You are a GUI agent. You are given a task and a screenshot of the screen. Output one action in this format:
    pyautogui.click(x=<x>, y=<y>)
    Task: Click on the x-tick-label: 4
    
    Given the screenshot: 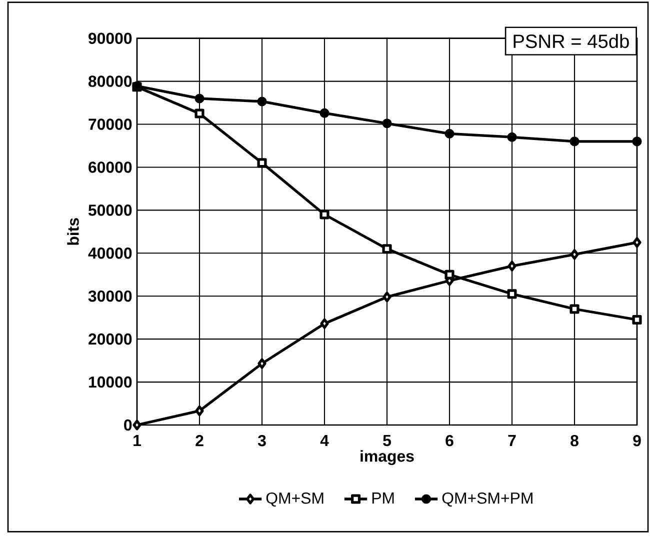 What is the action you would take?
    pyautogui.click(x=324, y=440)
    